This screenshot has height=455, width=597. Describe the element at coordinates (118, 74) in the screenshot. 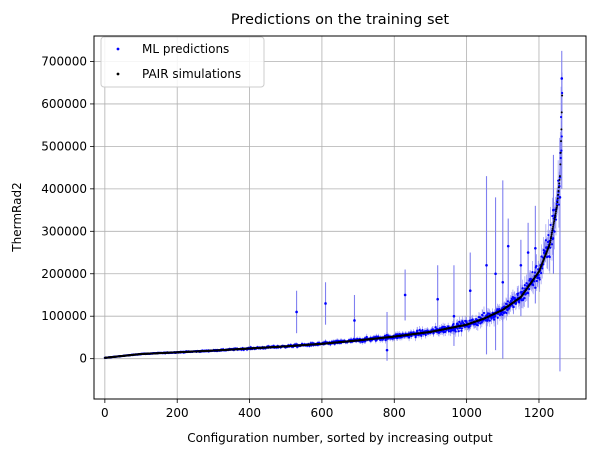

I see `legend-pair-marker` at that location.